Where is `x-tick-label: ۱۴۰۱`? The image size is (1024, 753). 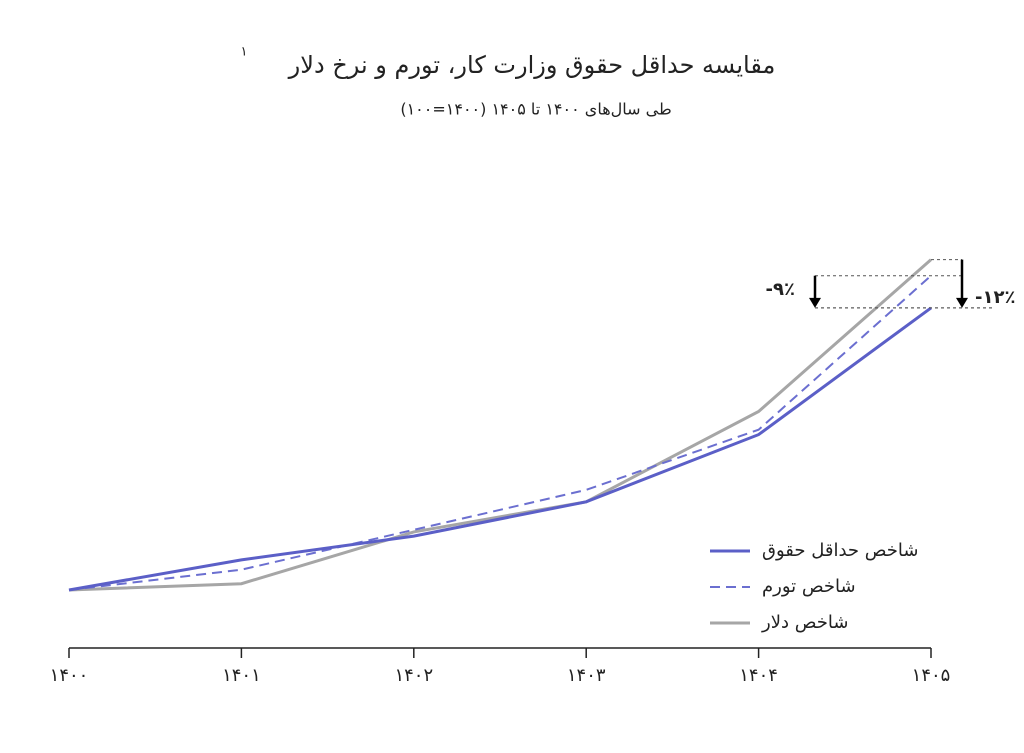
x-tick-label: ۱۴۰۱ is located at coordinates (241, 675).